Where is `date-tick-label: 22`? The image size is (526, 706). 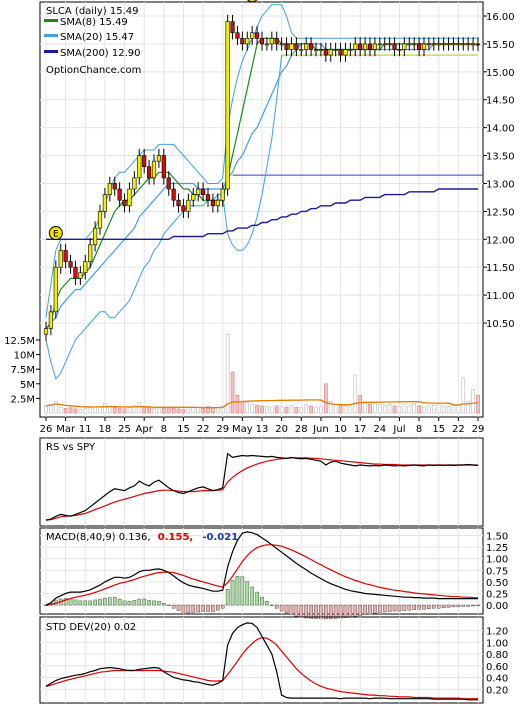
date-tick-label: 22 is located at coordinates (203, 429).